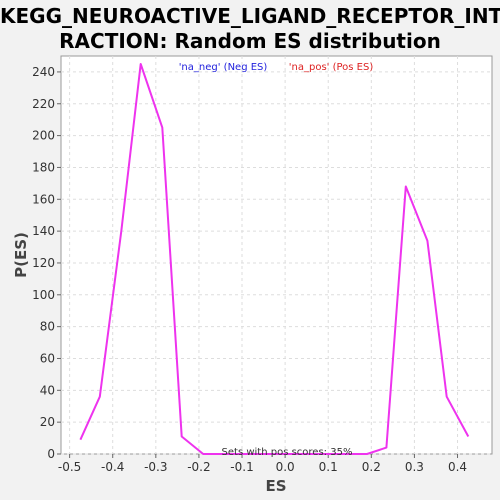 Image resolution: width=500 pixels, height=500 pixels. I want to click on y-tick-label: 60, so click(47, 358).